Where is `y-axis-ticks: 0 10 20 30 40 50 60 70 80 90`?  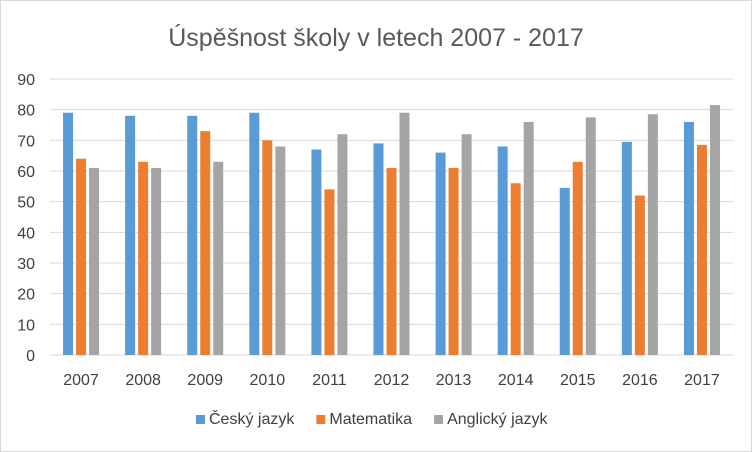
y-axis-ticks: 0 10 20 30 40 50 60 70 80 90 is located at coordinates (26, 218).